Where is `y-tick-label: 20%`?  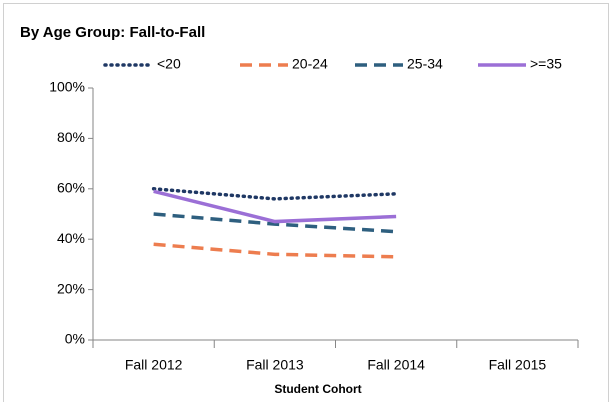 y-tick-label: 20% is located at coordinates (71, 288).